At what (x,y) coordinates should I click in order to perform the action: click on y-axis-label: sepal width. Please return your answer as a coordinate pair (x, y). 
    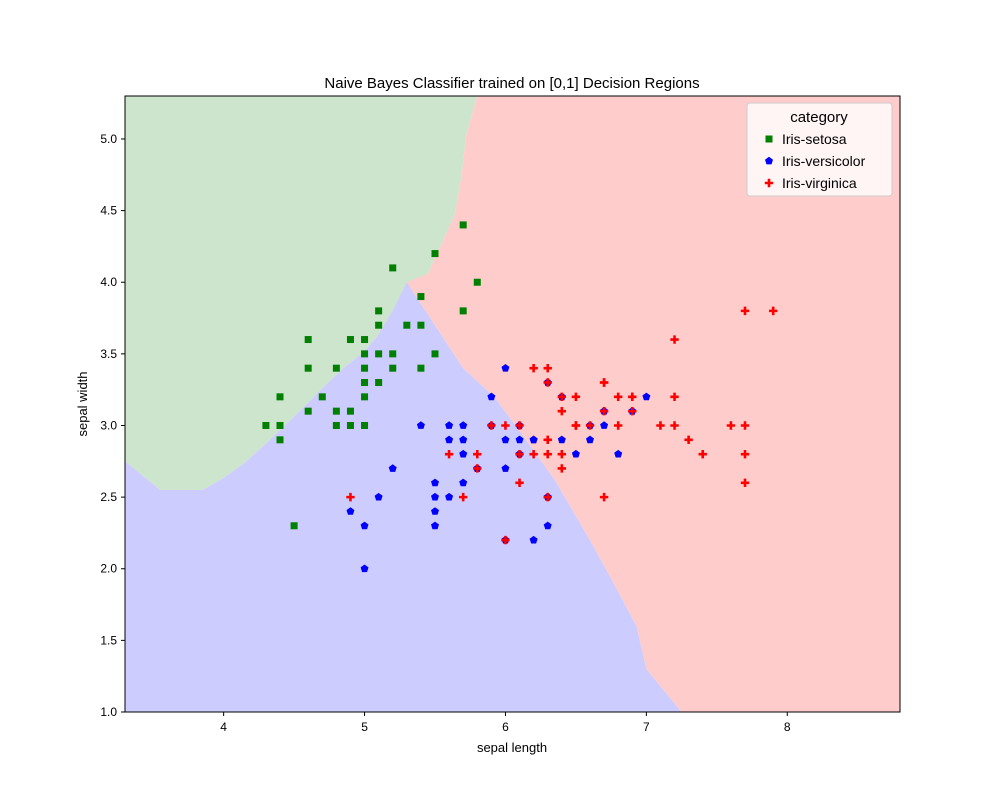
    Looking at the image, I should click on (82, 403).